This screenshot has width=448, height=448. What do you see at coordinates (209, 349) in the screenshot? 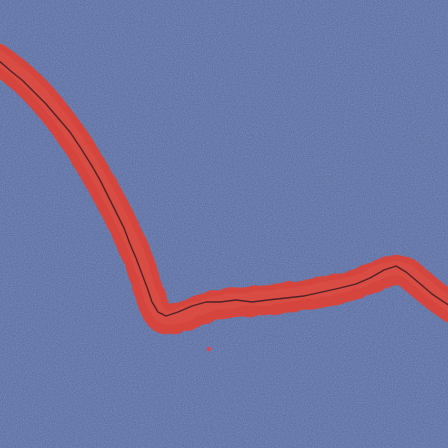
I see `red-paint-speck` at bounding box center [209, 349].